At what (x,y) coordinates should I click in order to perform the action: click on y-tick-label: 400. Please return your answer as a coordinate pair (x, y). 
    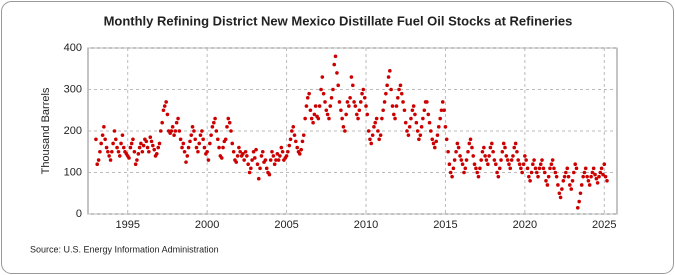
    Looking at the image, I should click on (73, 48).